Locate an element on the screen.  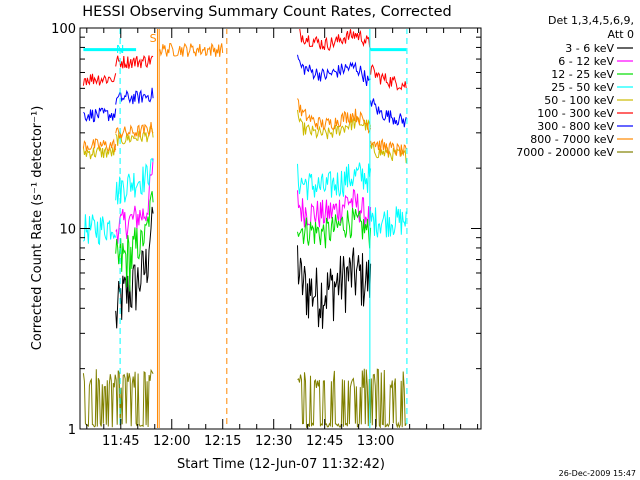
x-axis-label: Start Time (12-Jun-07 11:32:42) is located at coordinates (281, 464).